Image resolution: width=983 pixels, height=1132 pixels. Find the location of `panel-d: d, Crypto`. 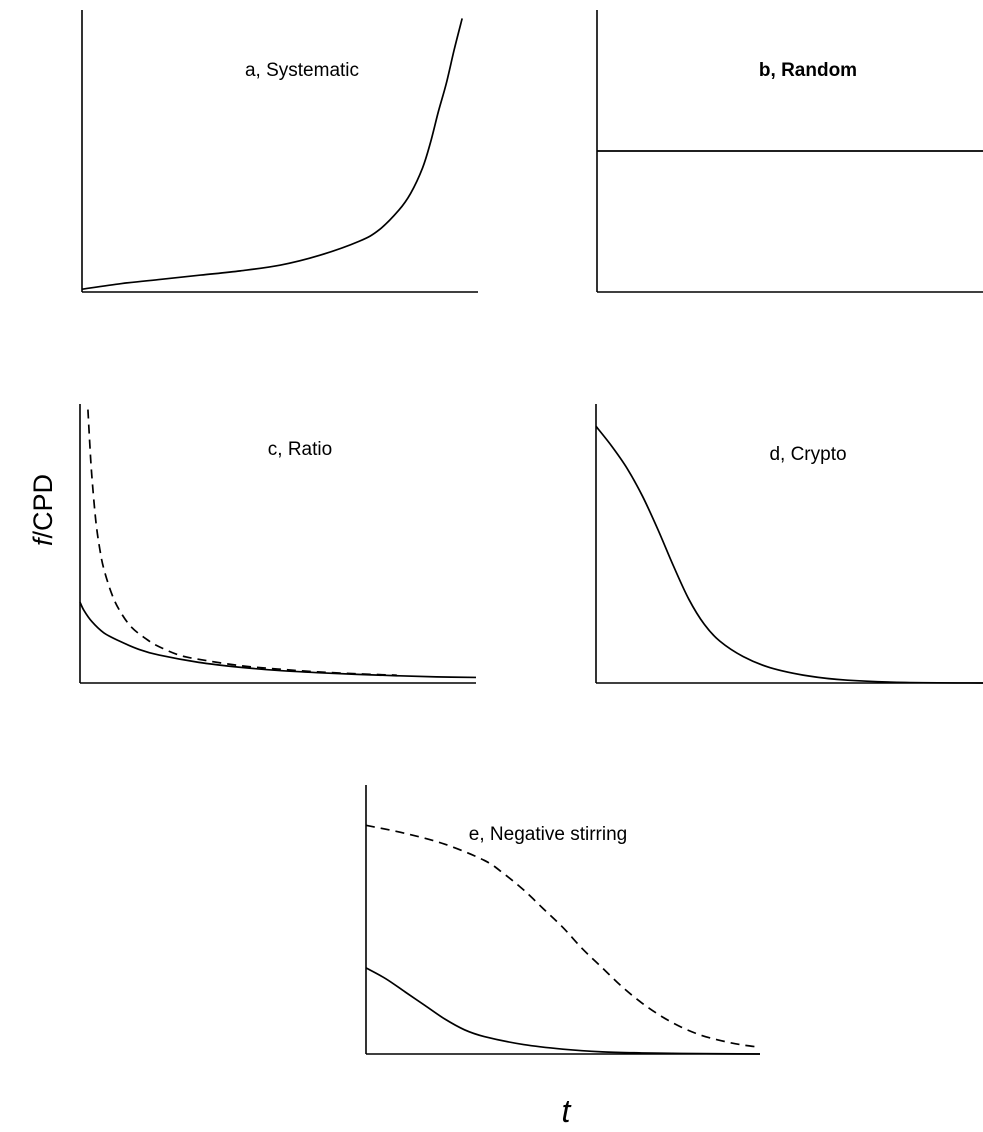

panel-d: d, Crypto is located at coordinates (789, 544).